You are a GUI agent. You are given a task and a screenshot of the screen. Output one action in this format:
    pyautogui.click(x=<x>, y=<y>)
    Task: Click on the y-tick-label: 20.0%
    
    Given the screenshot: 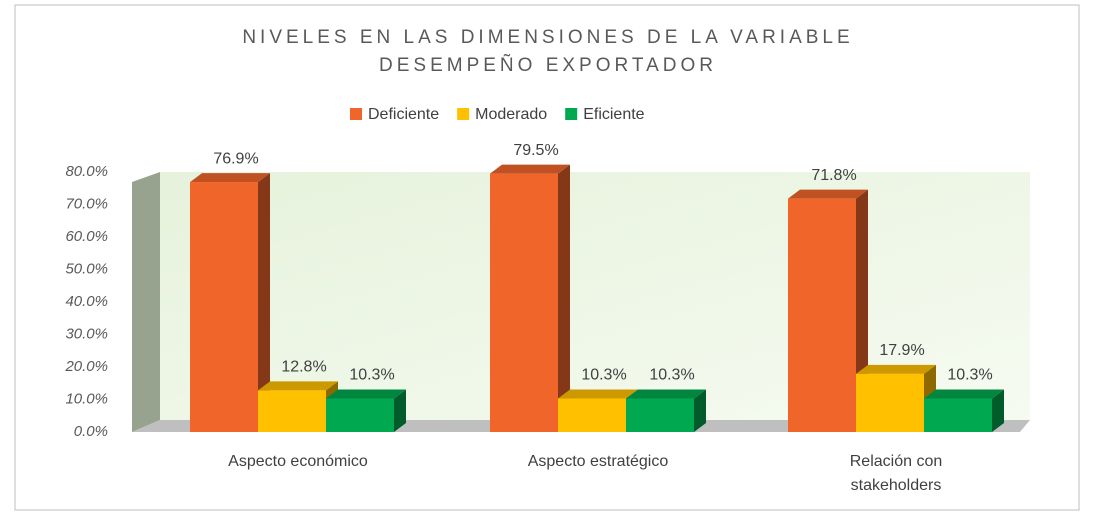 What is the action you would take?
    pyautogui.click(x=86, y=366)
    